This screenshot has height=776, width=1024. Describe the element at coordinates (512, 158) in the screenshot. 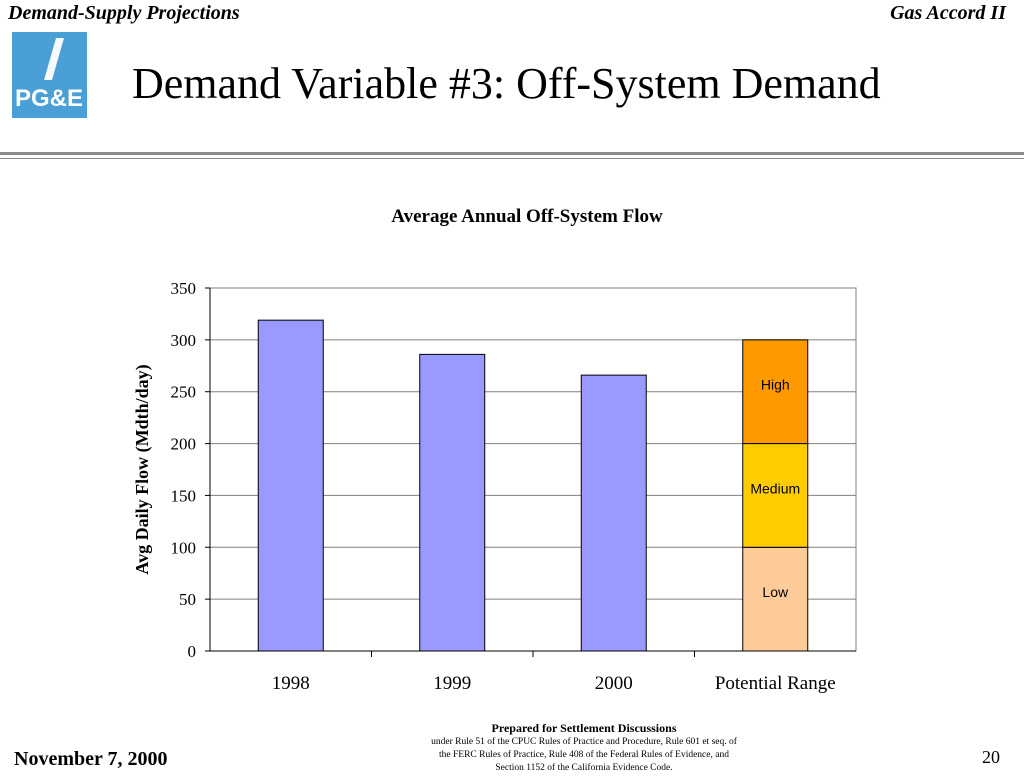

I see `header-divider-thin` at that location.